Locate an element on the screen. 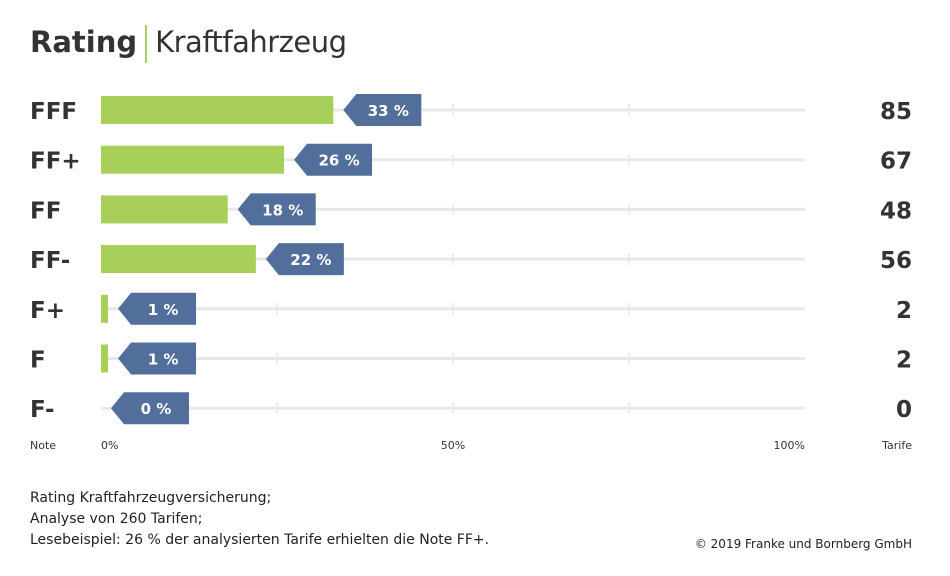 The image size is (950, 576). chart-title: Rating Kraftfahrzeug is located at coordinates (188, 42).